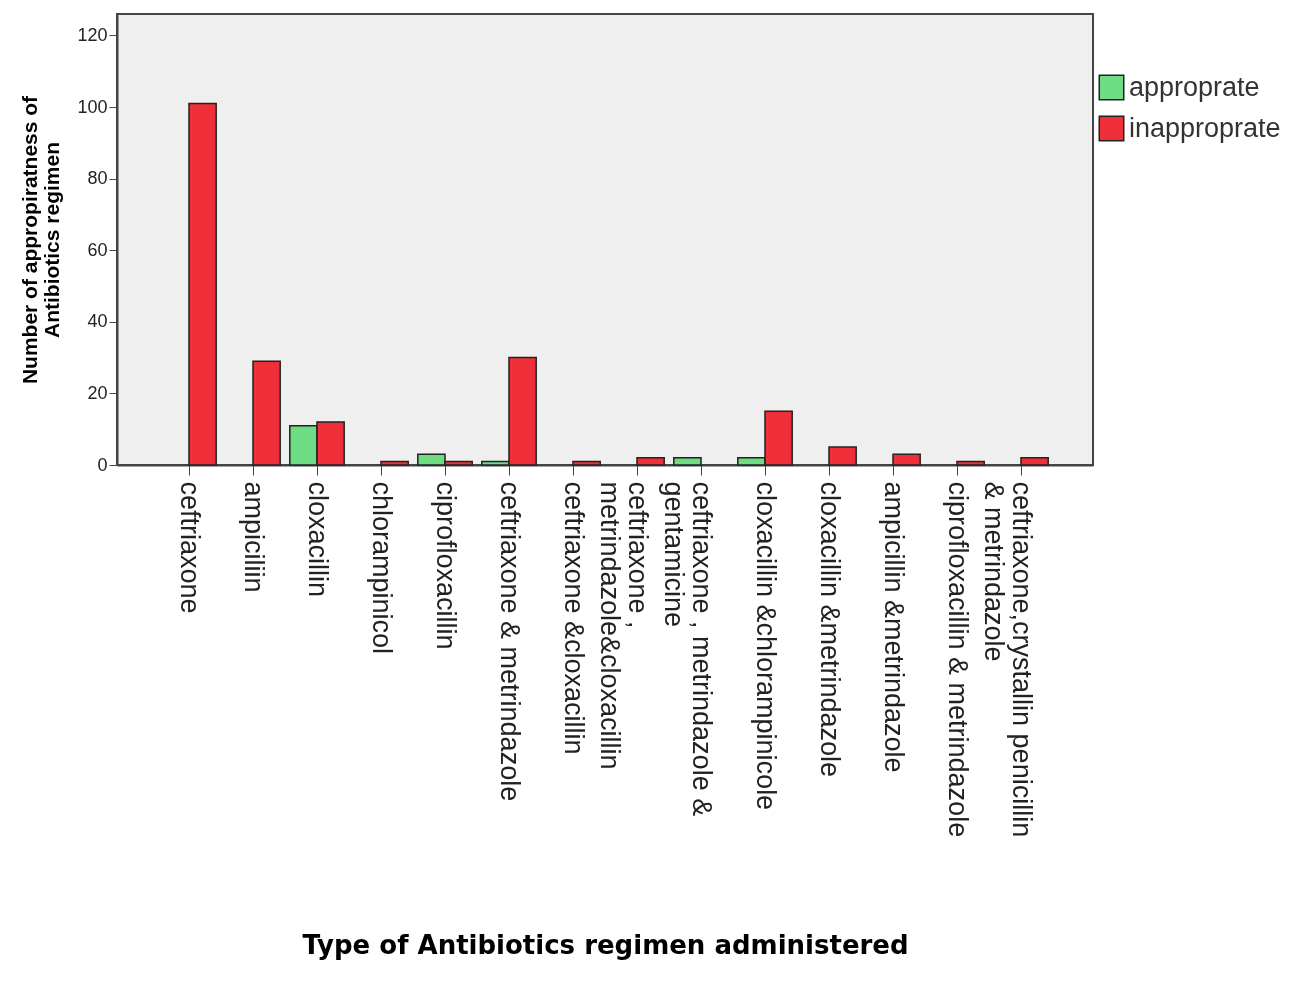 The image size is (1293, 998). I want to click on y-axis-title: Number of appropiratness of Antibiotics regimen, so click(41, 239).